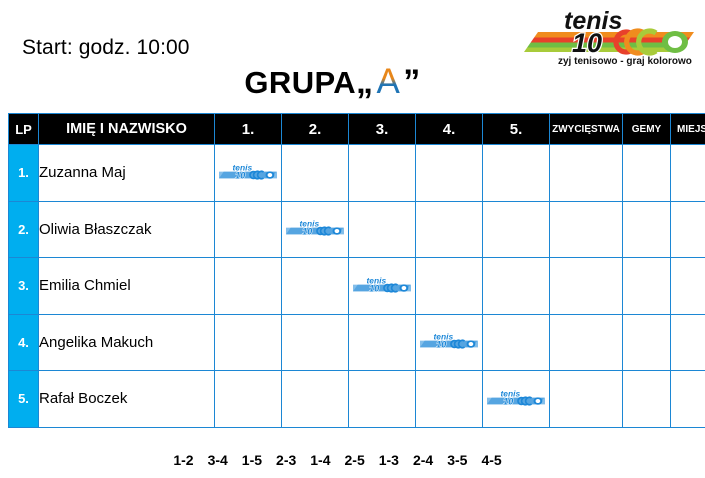  Describe the element at coordinates (382, 129) in the screenshot. I see `header-opp-3: 3.` at that location.